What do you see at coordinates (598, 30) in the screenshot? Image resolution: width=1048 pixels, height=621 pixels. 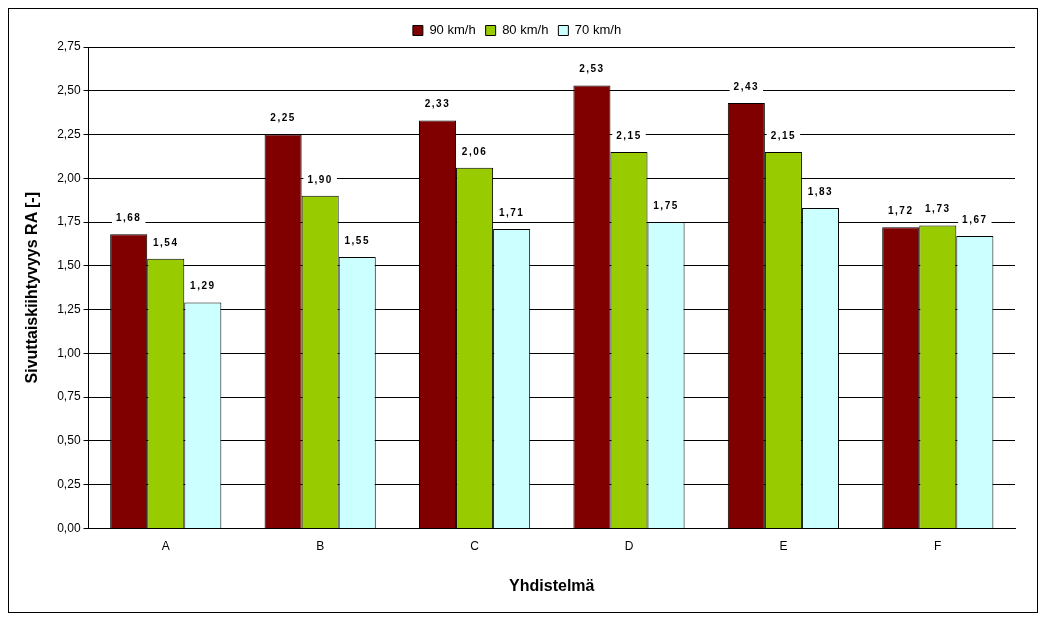 I see `legend-label: 70 km/h` at bounding box center [598, 30].